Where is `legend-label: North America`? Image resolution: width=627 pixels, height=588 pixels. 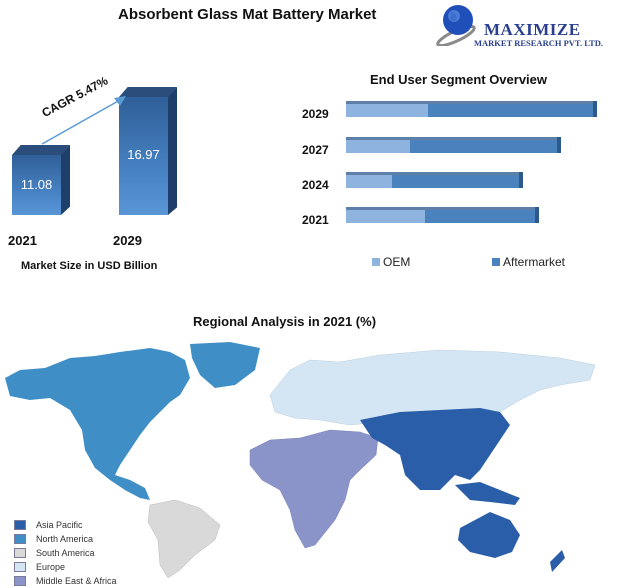 legend-label: North America is located at coordinates (65, 539).